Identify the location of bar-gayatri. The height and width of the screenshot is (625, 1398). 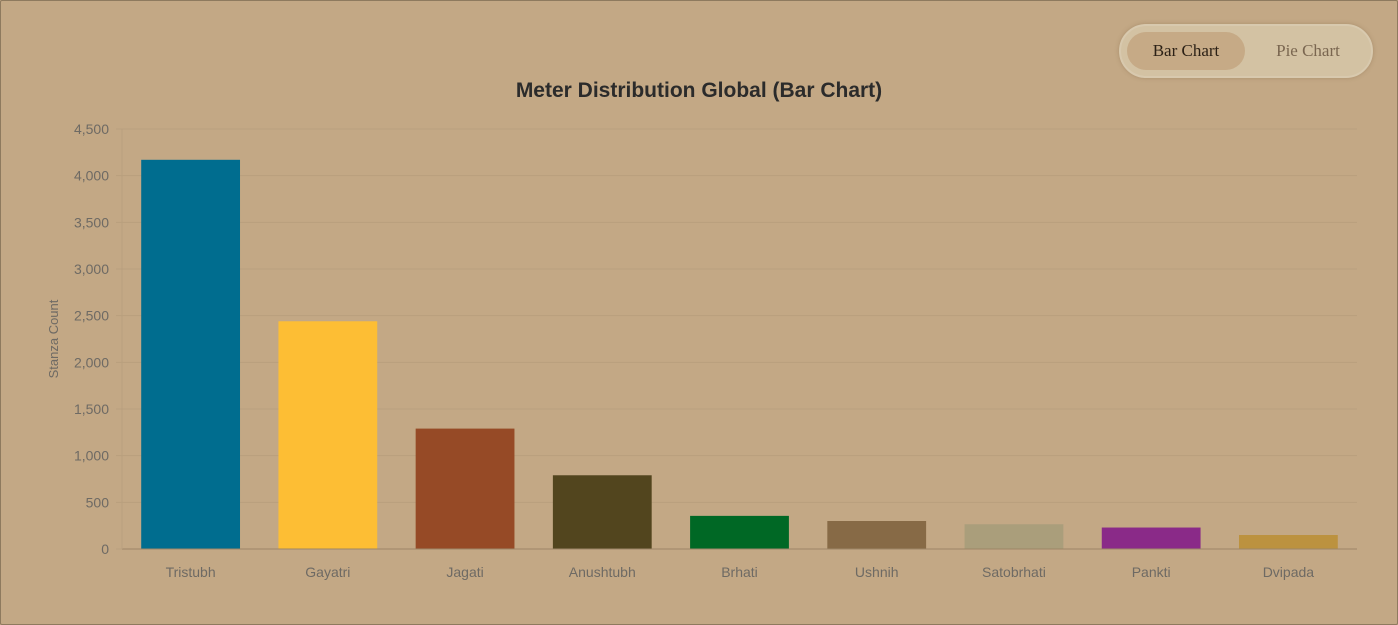
(328, 435).